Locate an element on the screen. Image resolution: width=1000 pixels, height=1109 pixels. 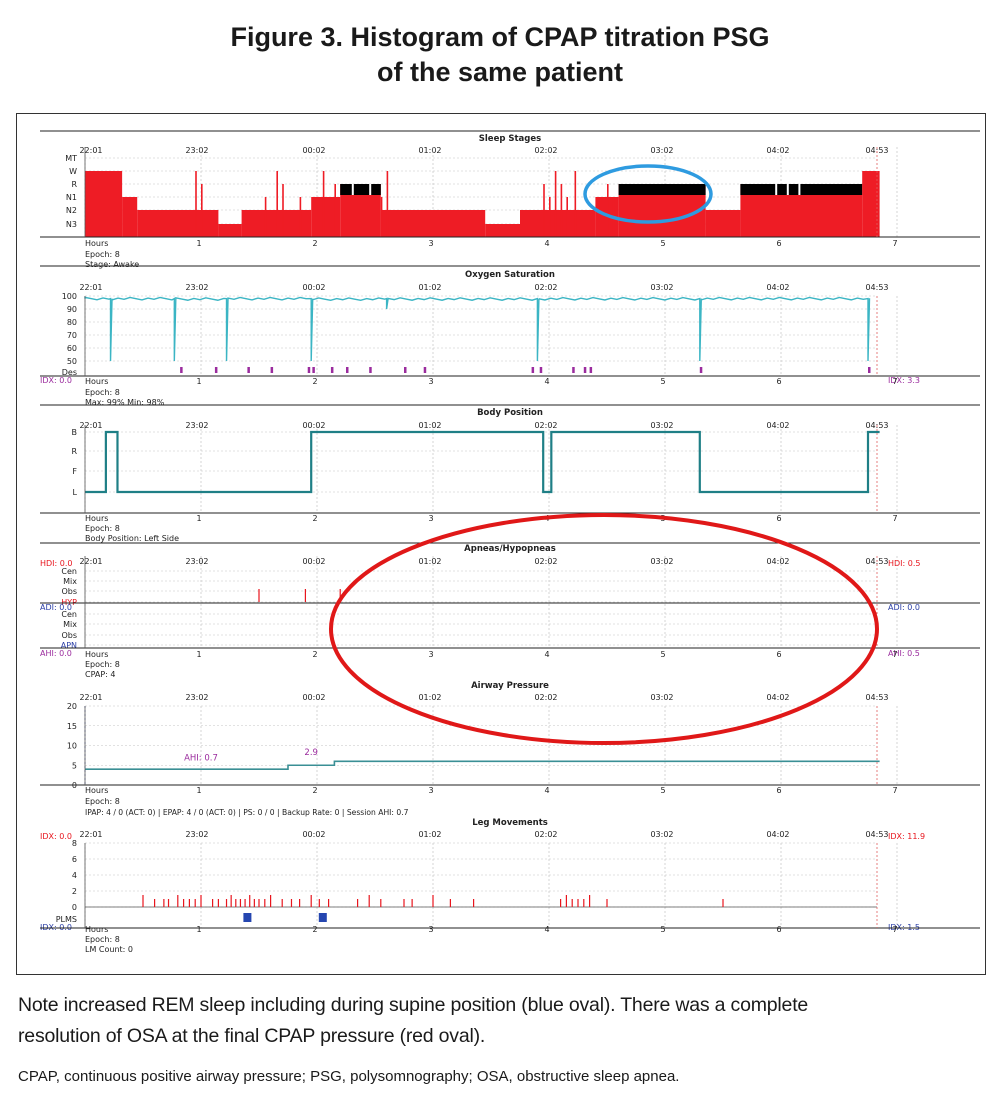
apnea-lower-label: Cen is located at coordinates (69, 614).